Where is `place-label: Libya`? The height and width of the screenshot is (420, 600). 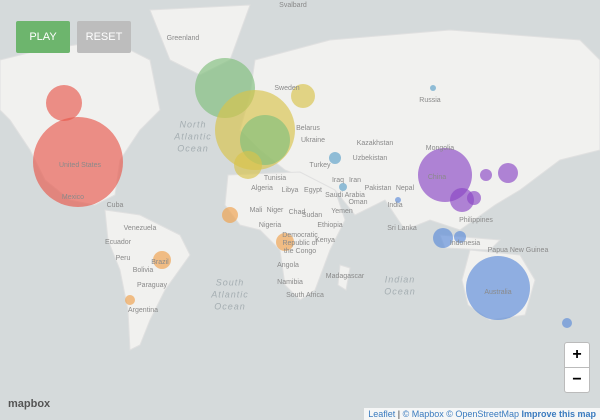 place-label: Libya is located at coordinates (290, 190).